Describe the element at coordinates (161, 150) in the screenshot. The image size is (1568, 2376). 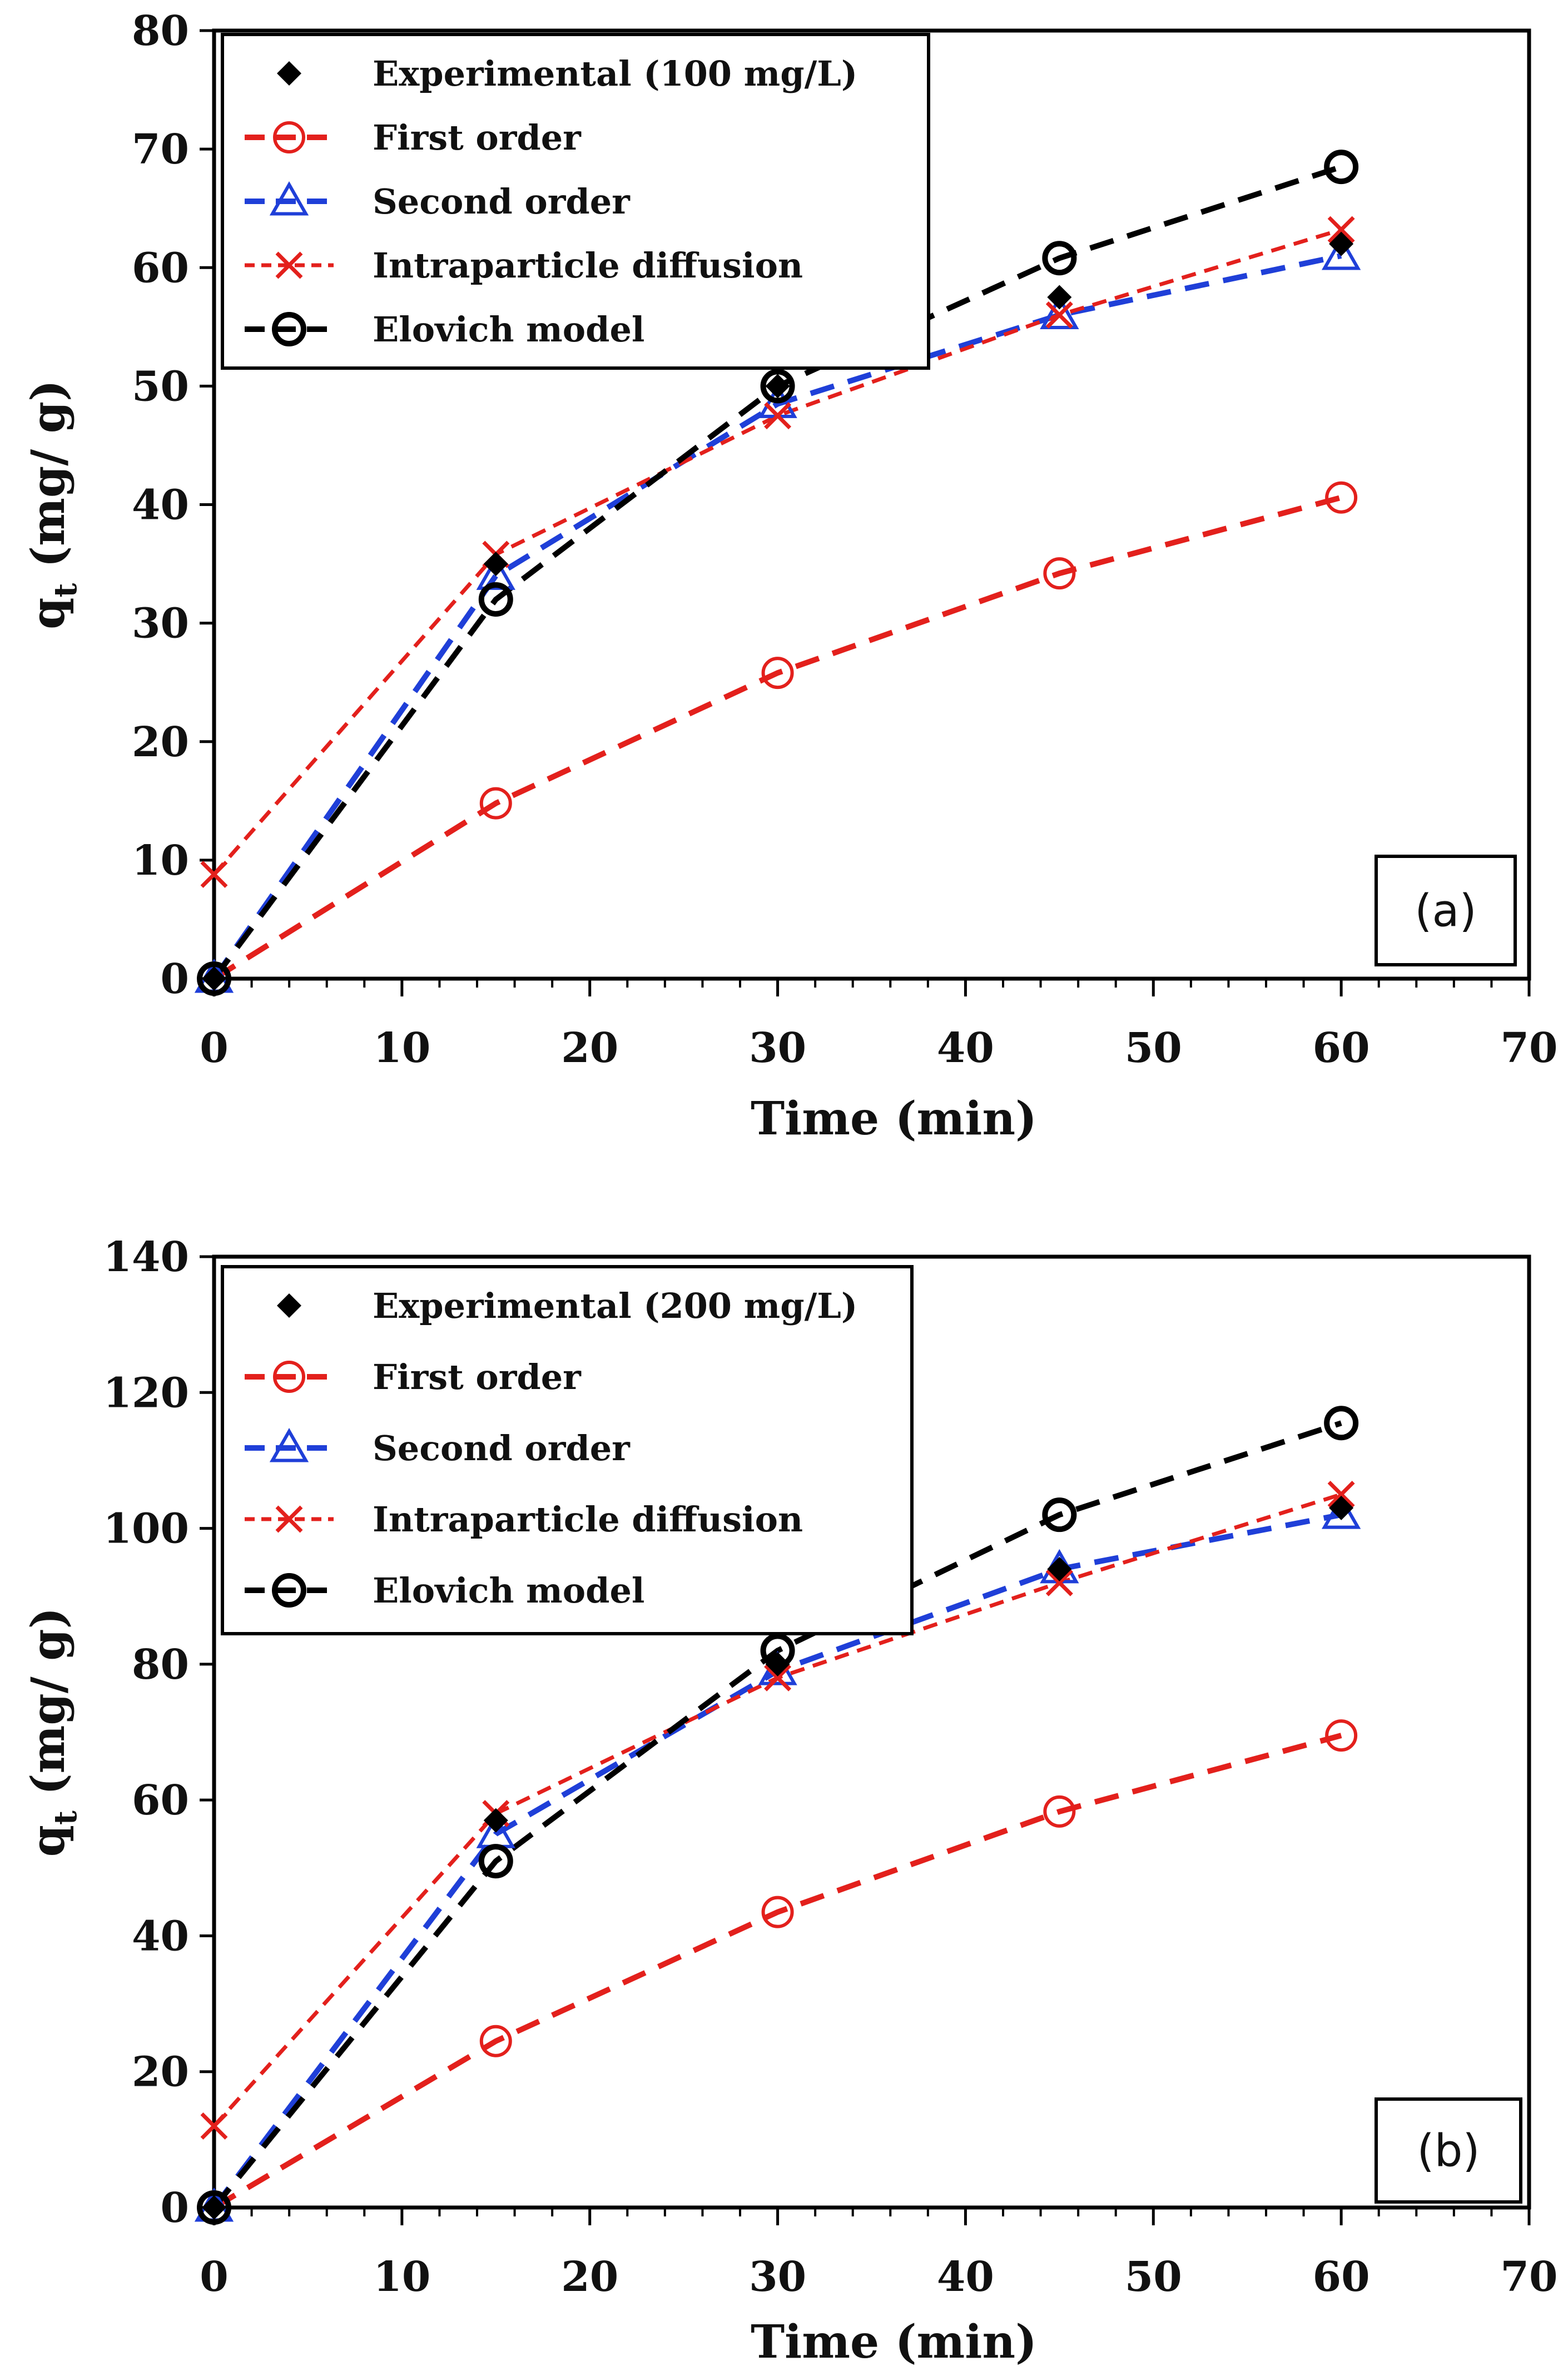
I see `y-tick-label: 70` at that location.